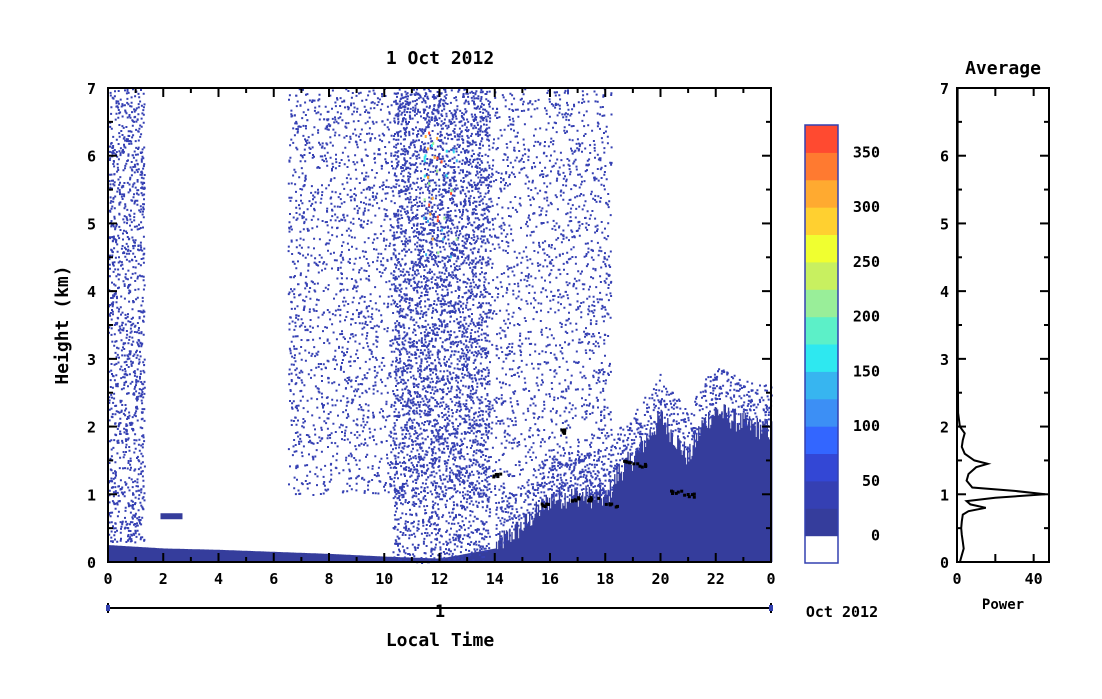 This screenshot has height=699, width=1102. Describe the element at coordinates (956, 579) in the screenshot. I see `side-x-tick-label: 0` at that location.